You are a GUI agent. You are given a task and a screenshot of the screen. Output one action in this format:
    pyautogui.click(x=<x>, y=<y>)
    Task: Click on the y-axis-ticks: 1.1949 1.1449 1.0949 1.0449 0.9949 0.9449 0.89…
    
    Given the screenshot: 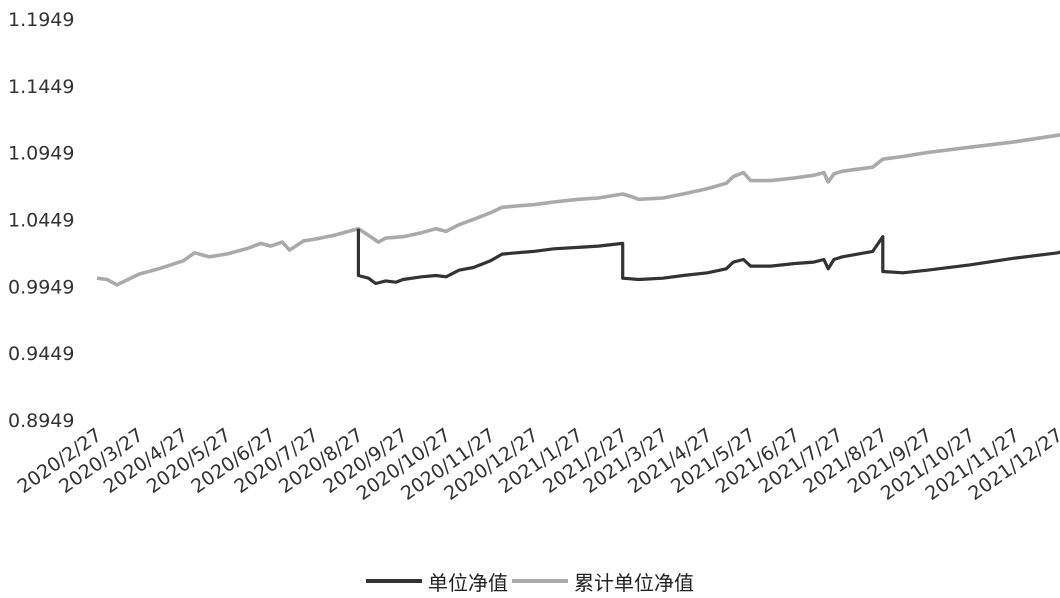 What is the action you would take?
    pyautogui.click(x=41, y=220)
    